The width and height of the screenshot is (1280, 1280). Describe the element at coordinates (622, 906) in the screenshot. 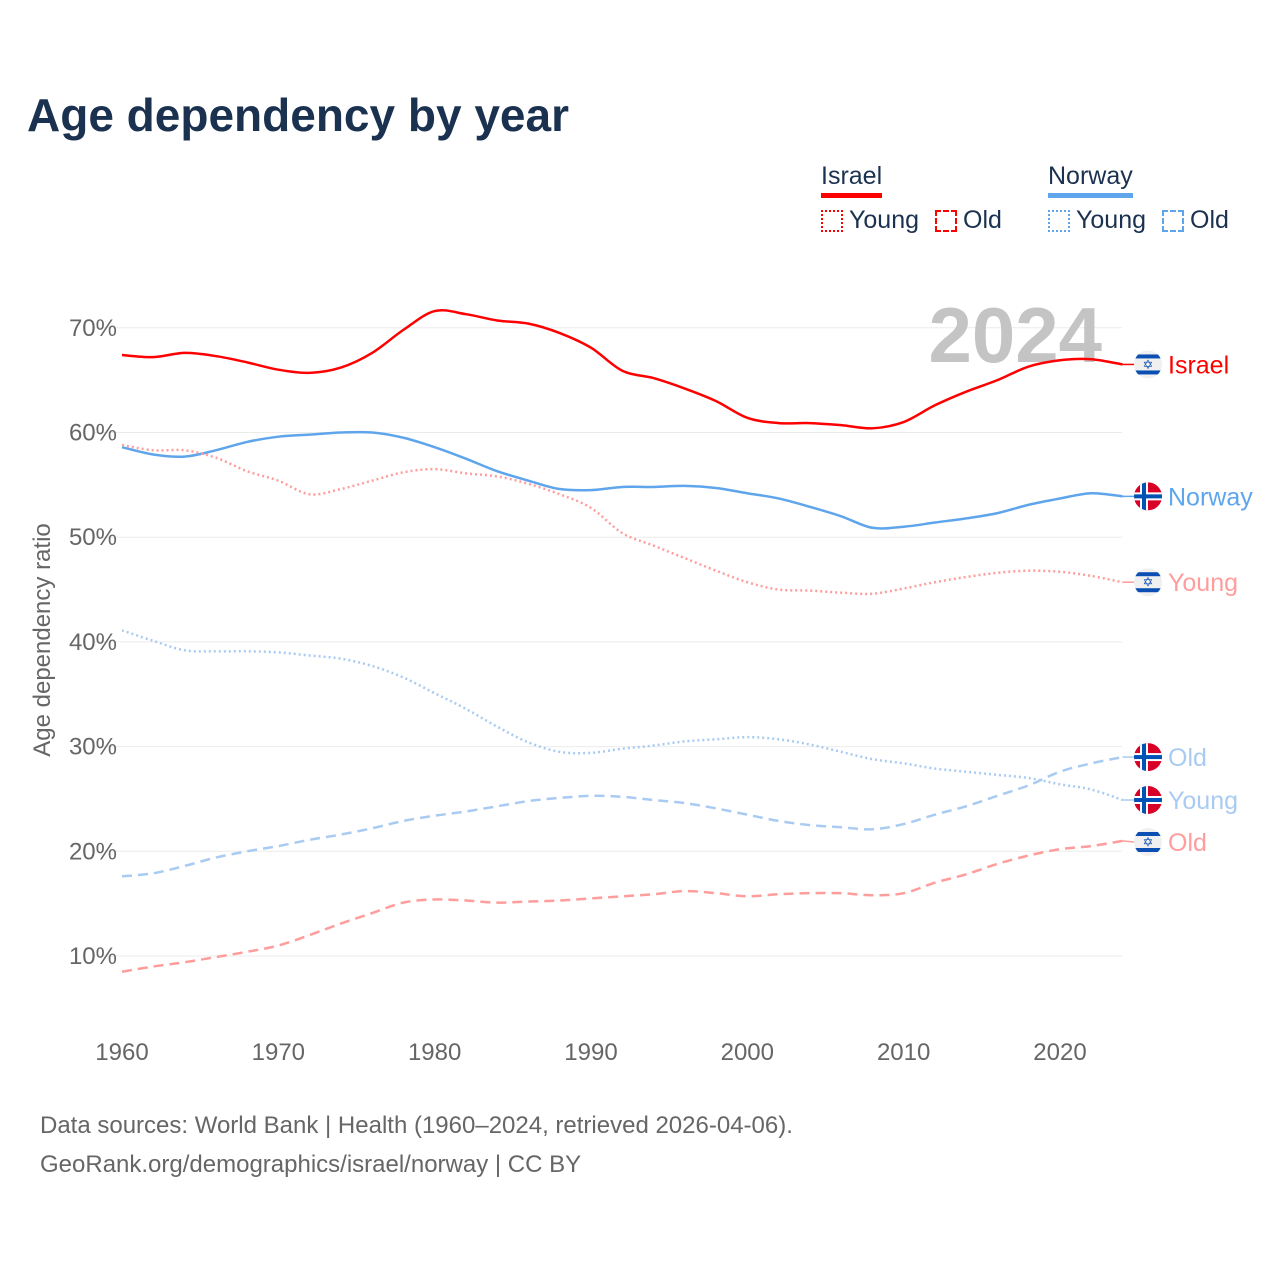

I see `series-line-israel-old` at that location.